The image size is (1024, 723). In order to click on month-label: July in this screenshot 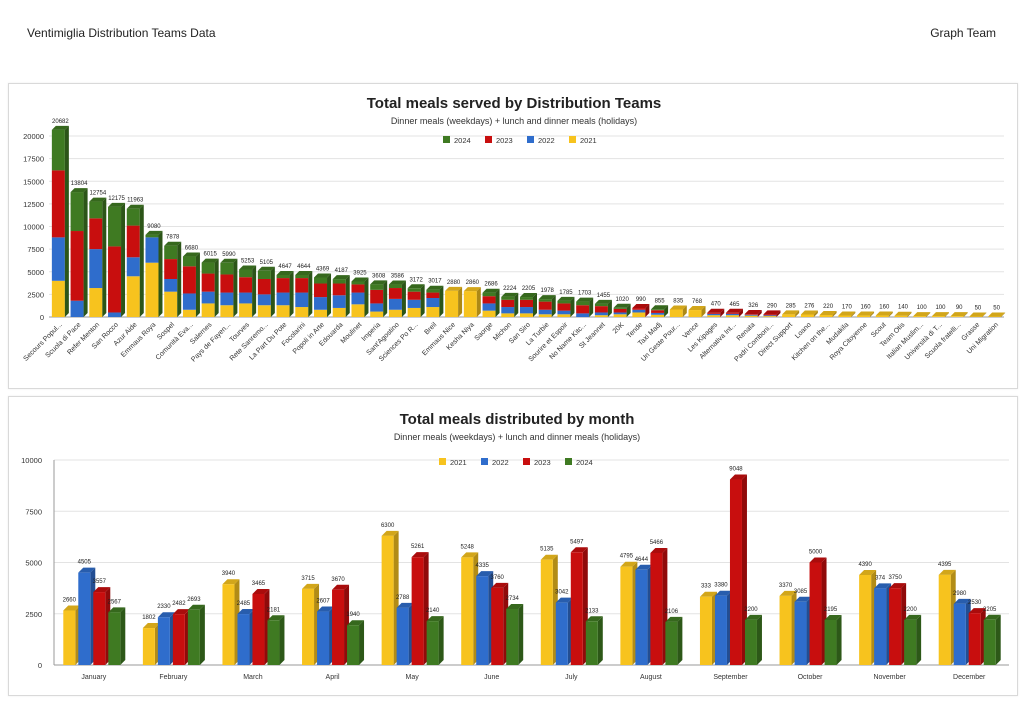, I will do `click(571, 677)`.